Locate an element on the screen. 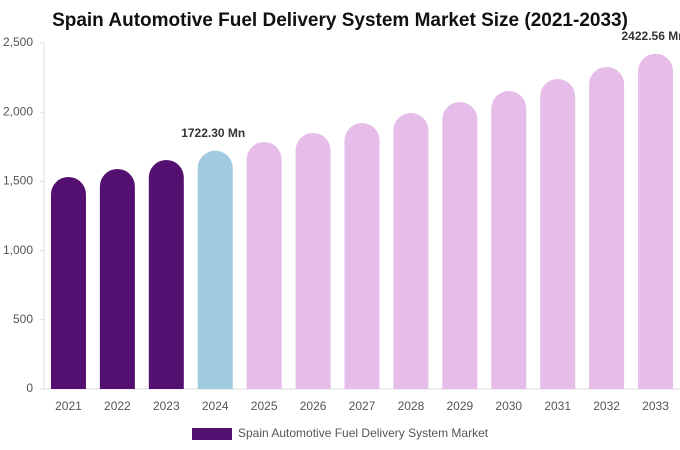 This screenshot has height=450, width=680. x-tick-label: 2026 is located at coordinates (313, 406).